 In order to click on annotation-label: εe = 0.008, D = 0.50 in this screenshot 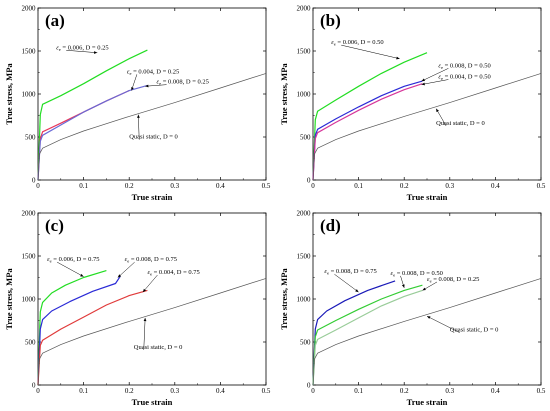, I will do `click(417, 274)`.